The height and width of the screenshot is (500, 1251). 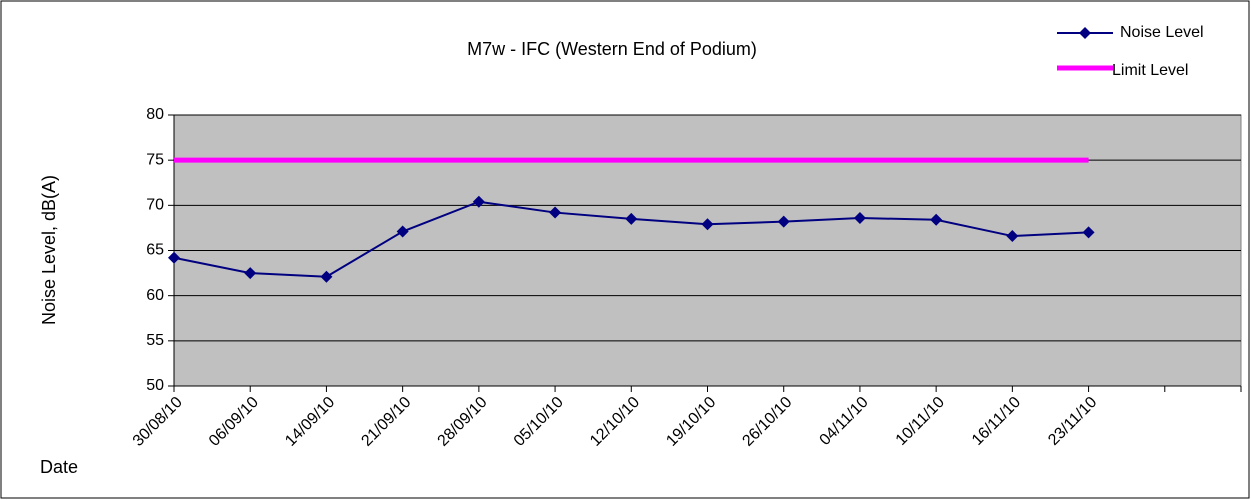 What do you see at coordinates (155, 159) in the screenshot?
I see `y-tick-label: 75` at bounding box center [155, 159].